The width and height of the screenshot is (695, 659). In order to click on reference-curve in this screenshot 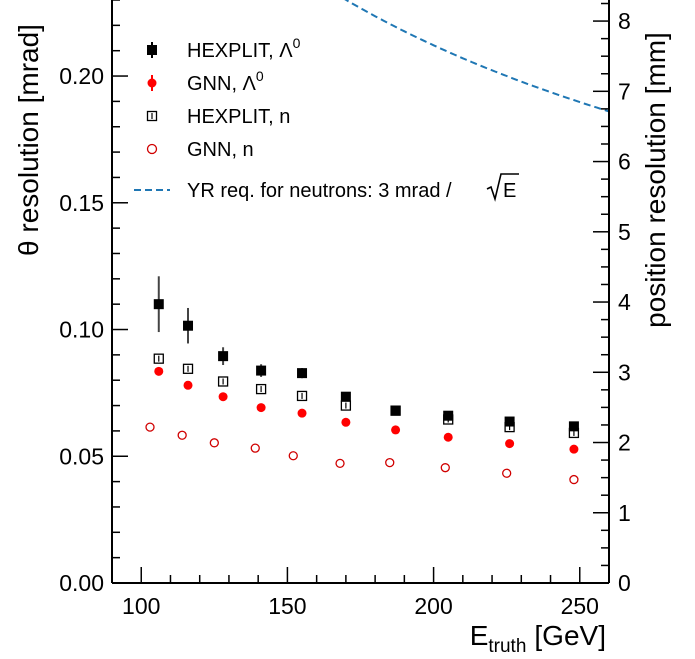, I will do `click(476, 56)`.